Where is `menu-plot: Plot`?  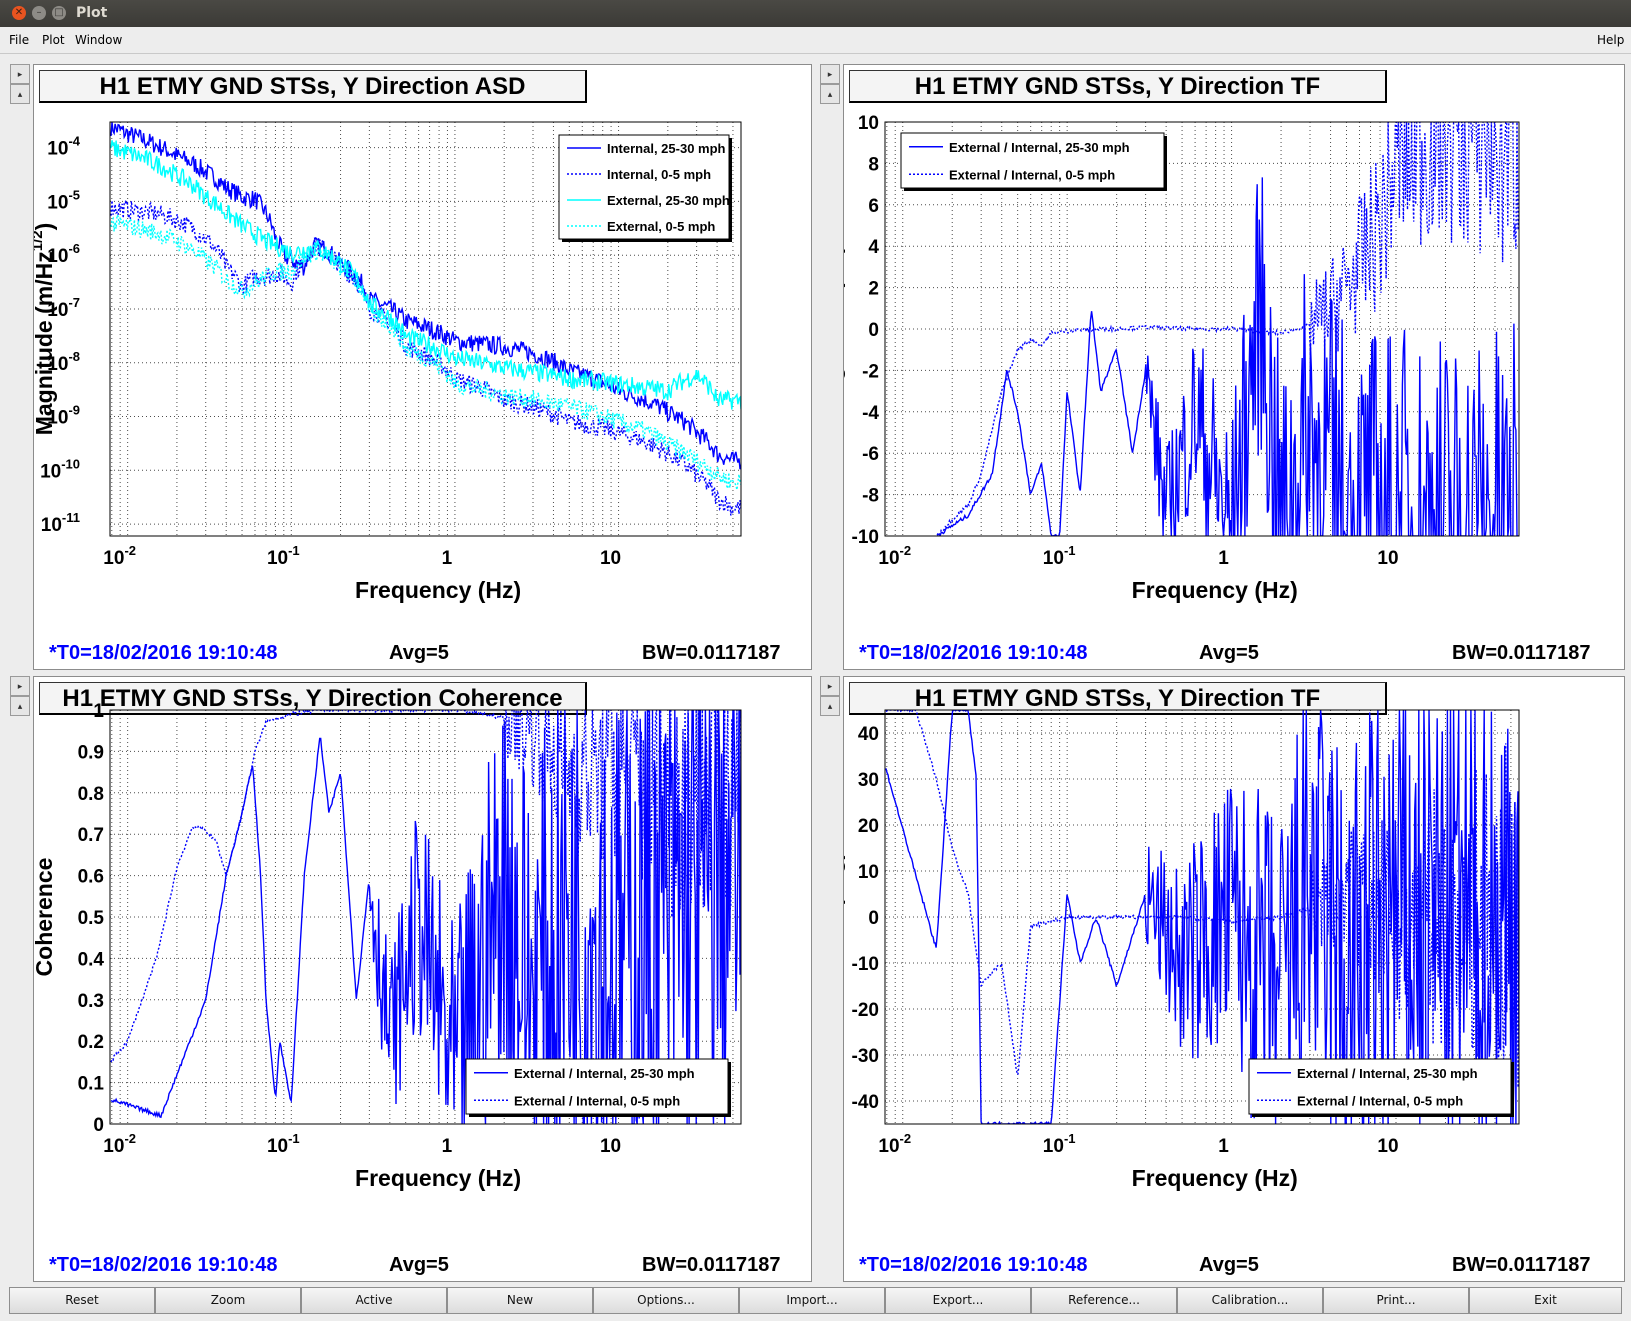 menu-plot: Plot is located at coordinates (53, 40).